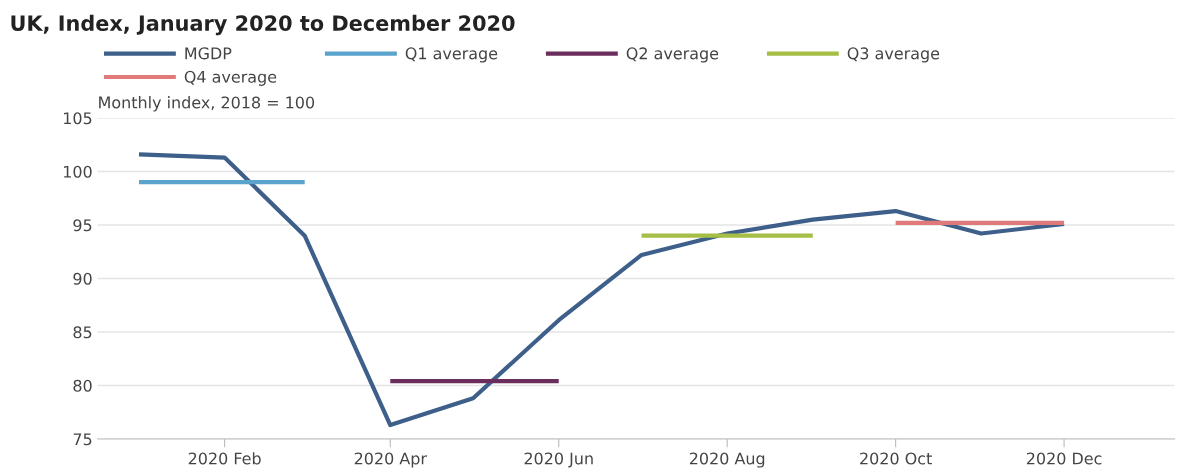 This screenshot has height=472, width=1190. What do you see at coordinates (207, 104) in the screenshot?
I see `y-axis-title: Monthly index, 2018 = 100` at bounding box center [207, 104].